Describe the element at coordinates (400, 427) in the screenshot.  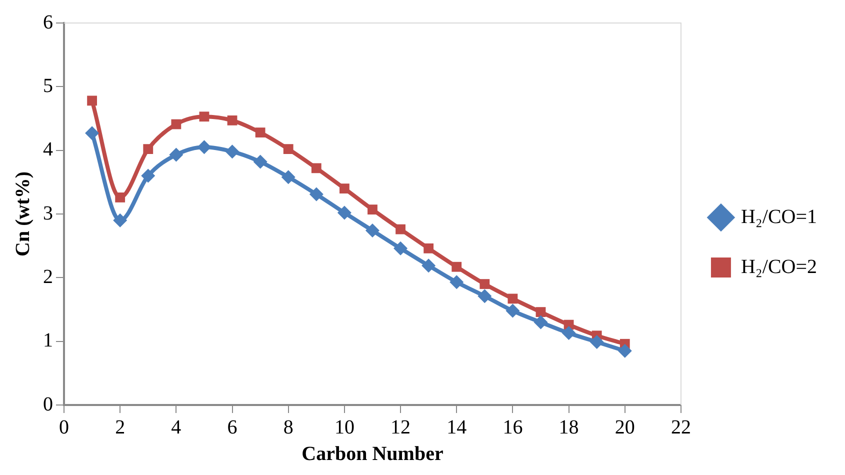
I see `x-tick-label: 12` at that location.